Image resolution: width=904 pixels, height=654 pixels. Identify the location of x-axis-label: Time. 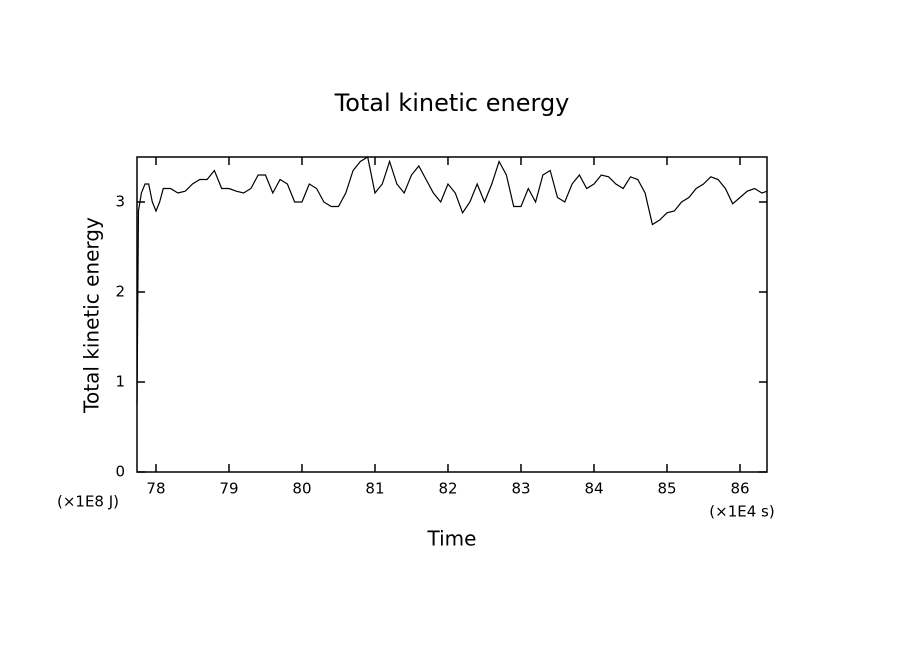
(452, 539).